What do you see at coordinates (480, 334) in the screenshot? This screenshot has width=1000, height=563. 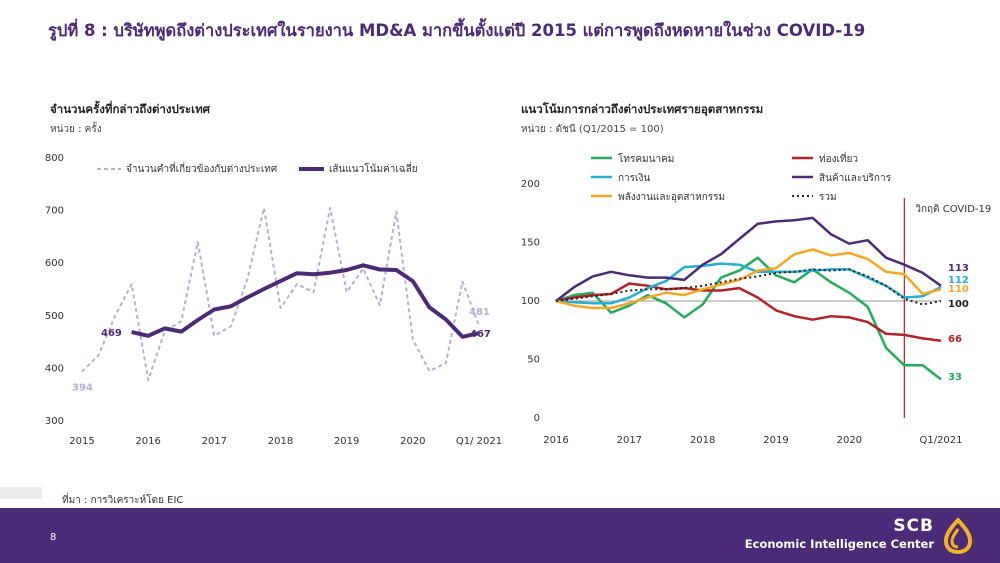 I see `avg-last-label: 467` at bounding box center [480, 334].